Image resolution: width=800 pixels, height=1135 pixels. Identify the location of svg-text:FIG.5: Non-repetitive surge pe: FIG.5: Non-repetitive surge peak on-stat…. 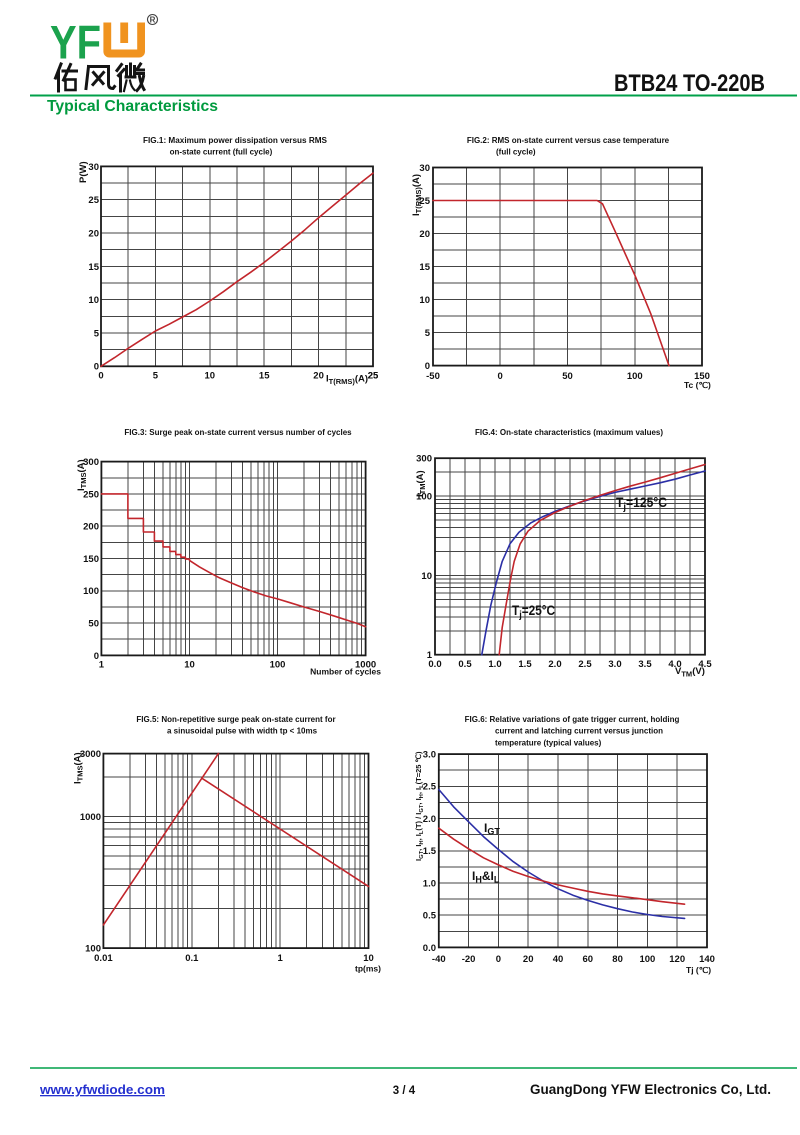
(235, 719).